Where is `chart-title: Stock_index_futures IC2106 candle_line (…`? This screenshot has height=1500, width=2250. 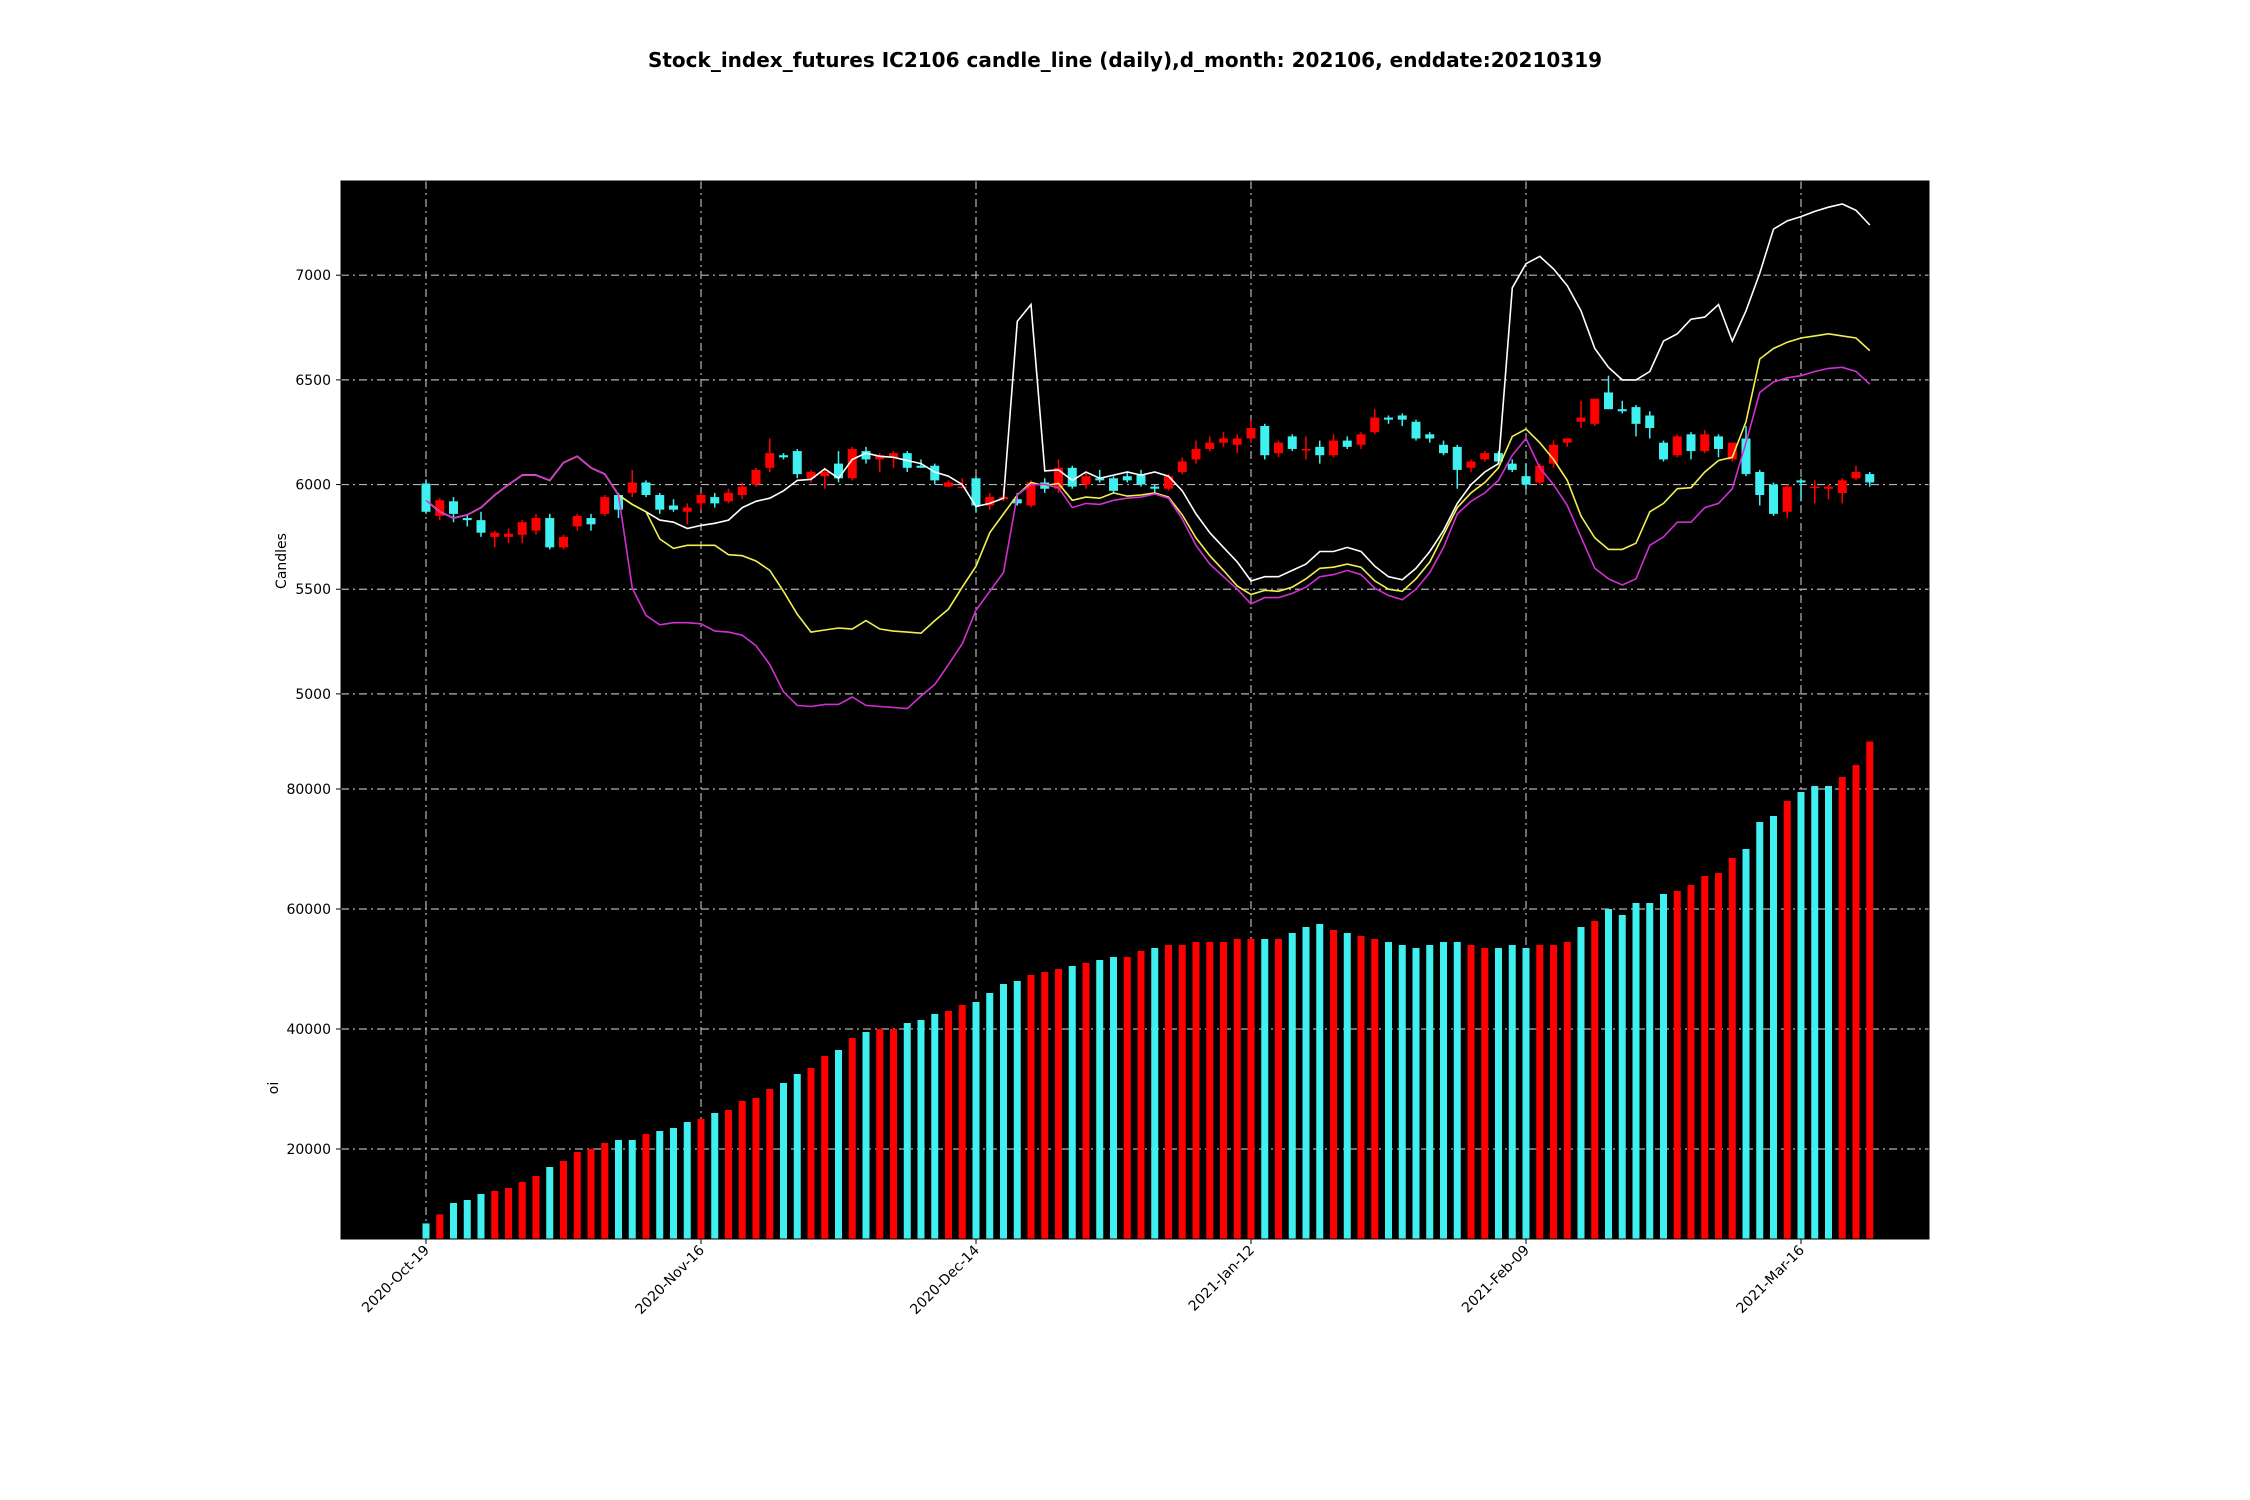
chart-title: Stock_index_futures IC2106 candle_line (… is located at coordinates (1125, 60).